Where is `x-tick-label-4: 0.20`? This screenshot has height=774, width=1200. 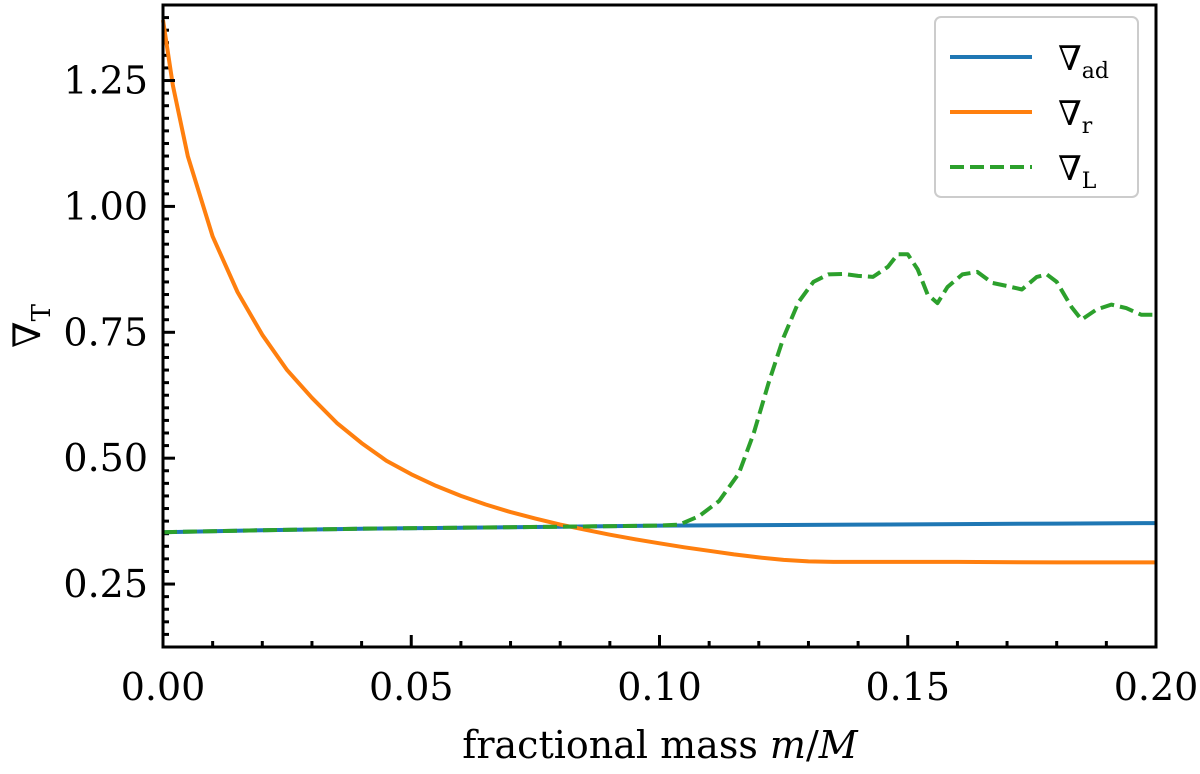
x-tick-label-4: 0.20 is located at coordinates (1156, 687).